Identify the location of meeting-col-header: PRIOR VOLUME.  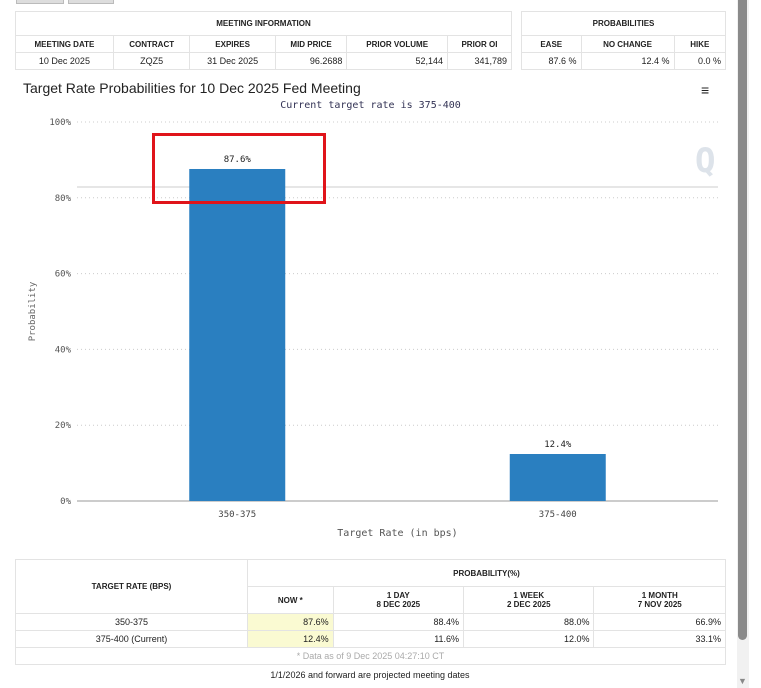
(397, 44).